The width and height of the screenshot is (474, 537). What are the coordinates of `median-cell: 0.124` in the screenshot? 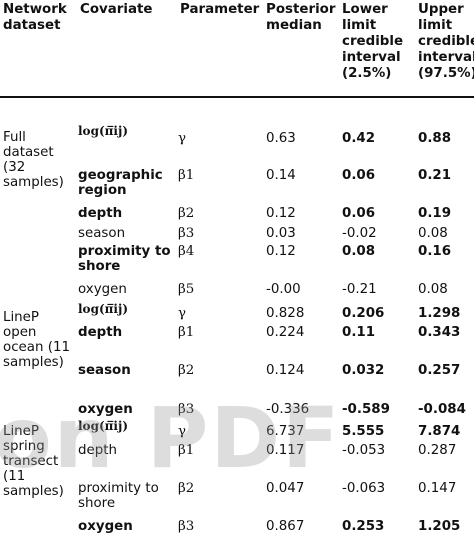 It's located at (285, 370).